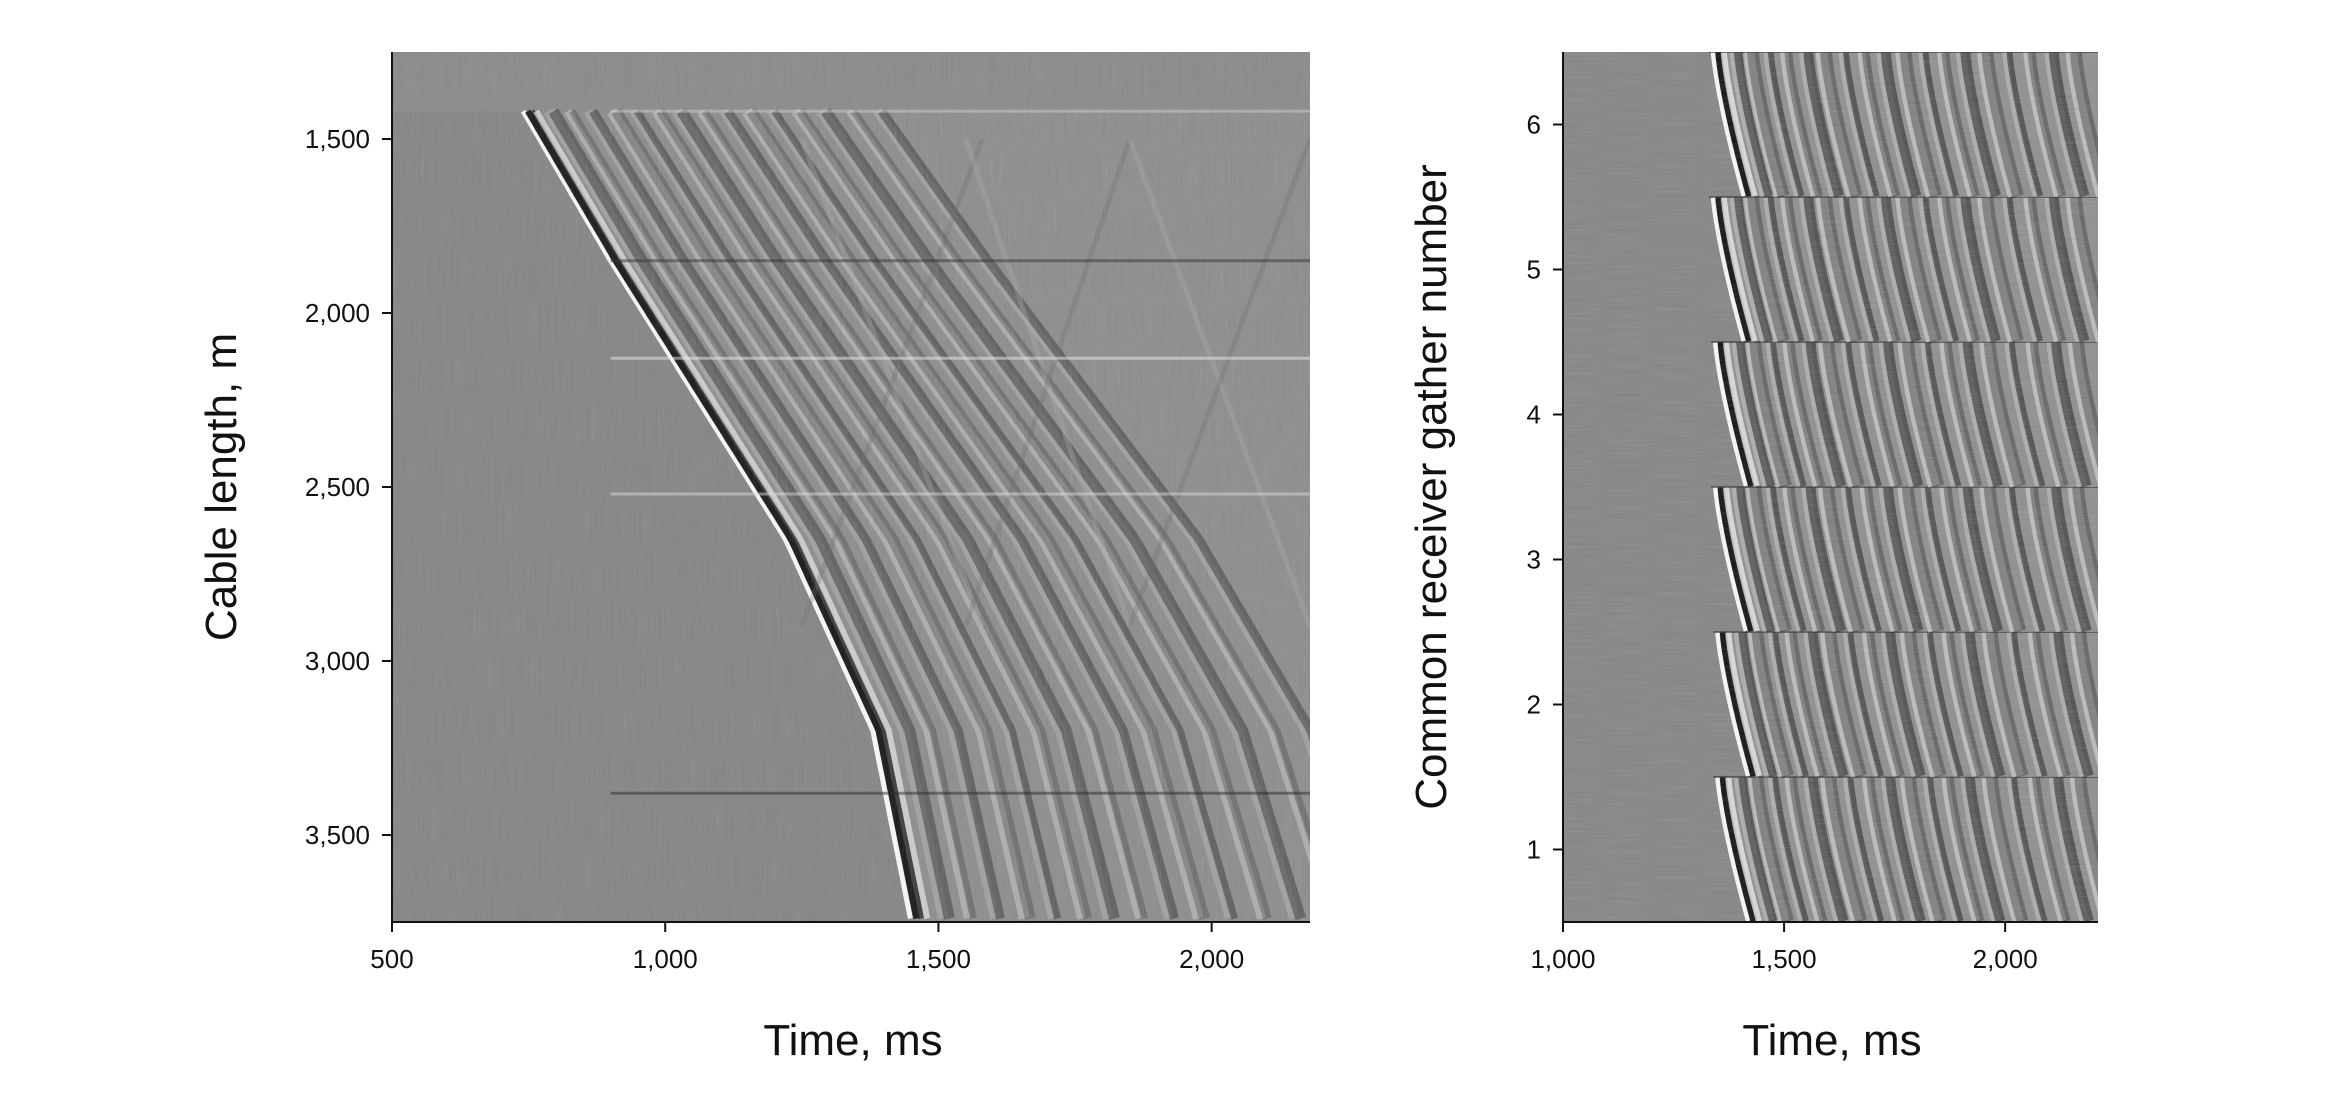 This screenshot has height=1100, width=2336. What do you see at coordinates (1831, 1040) in the screenshot?
I see `right-x-axis-title: Time, ms` at bounding box center [1831, 1040].